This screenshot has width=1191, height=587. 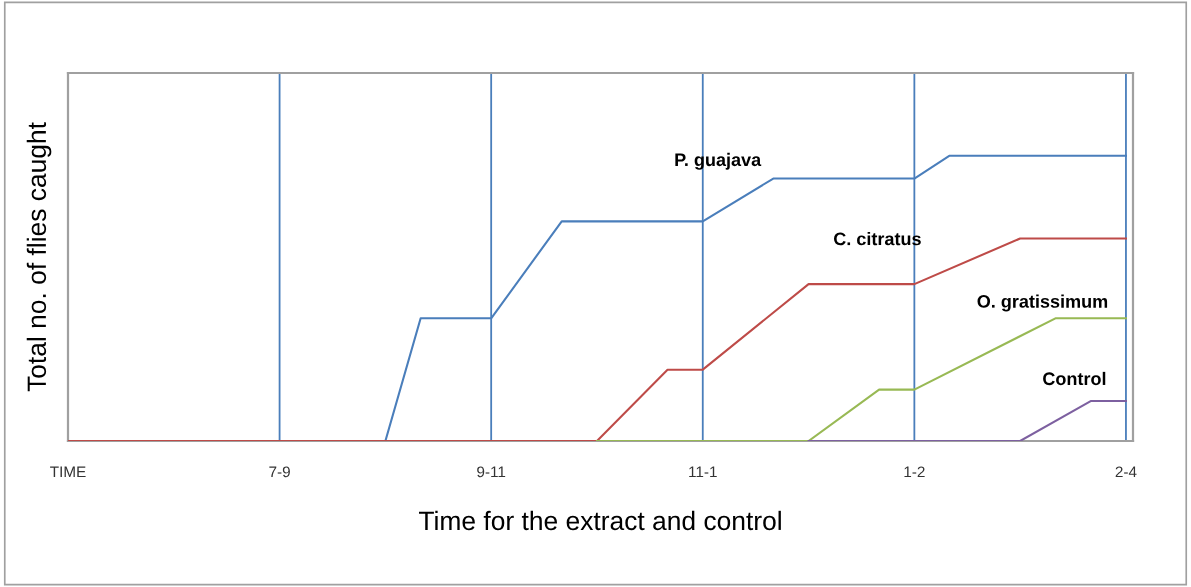 What do you see at coordinates (1074, 378) in the screenshot?
I see `annotation: Control` at bounding box center [1074, 378].